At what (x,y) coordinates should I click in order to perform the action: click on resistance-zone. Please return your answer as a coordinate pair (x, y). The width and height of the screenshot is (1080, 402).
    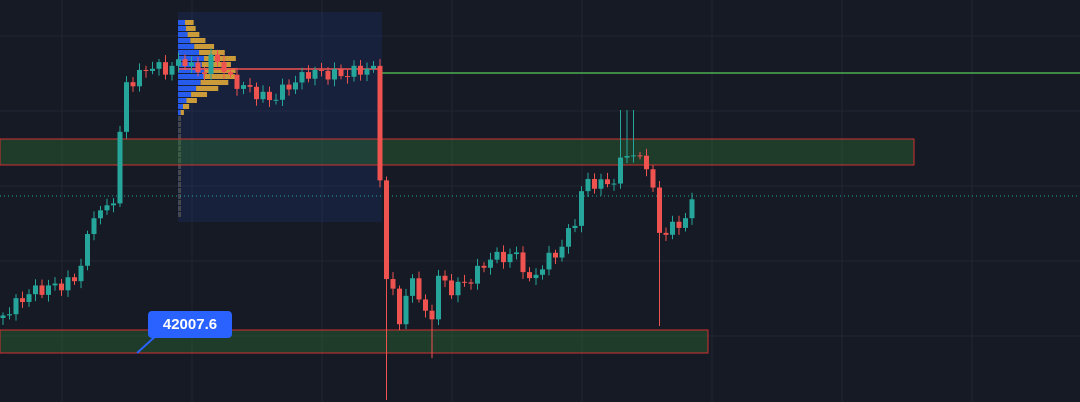
    Looking at the image, I should click on (457, 152).